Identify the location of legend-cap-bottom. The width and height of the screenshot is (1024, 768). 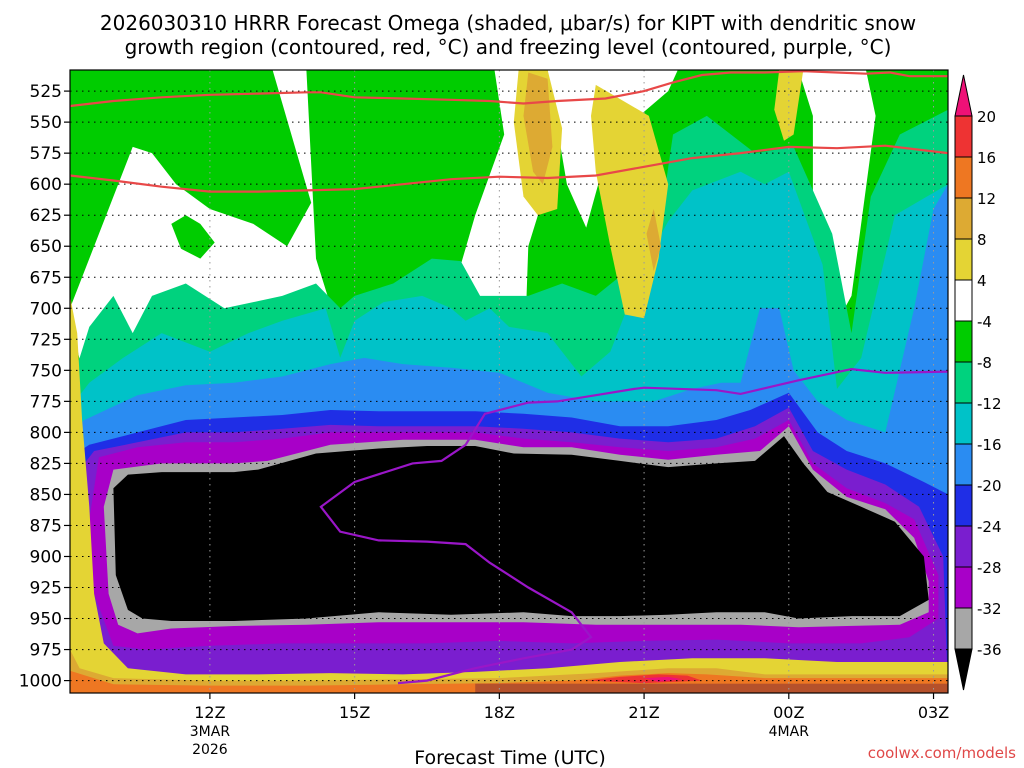
(963, 669).